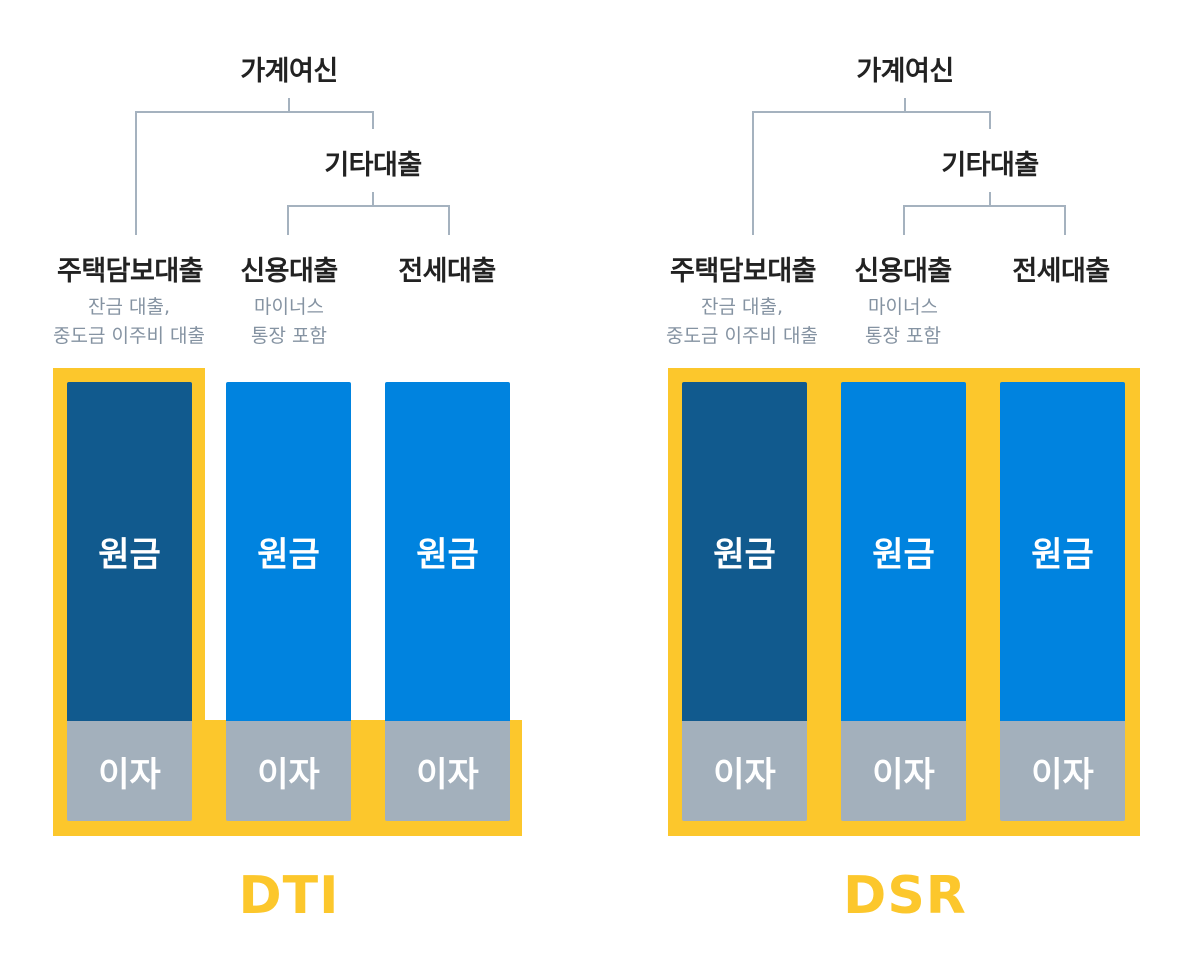 Image resolution: width=1200 pixels, height=974 pixels. What do you see at coordinates (905, 896) in the screenshot?
I see `diagram-label: DSR` at bounding box center [905, 896].